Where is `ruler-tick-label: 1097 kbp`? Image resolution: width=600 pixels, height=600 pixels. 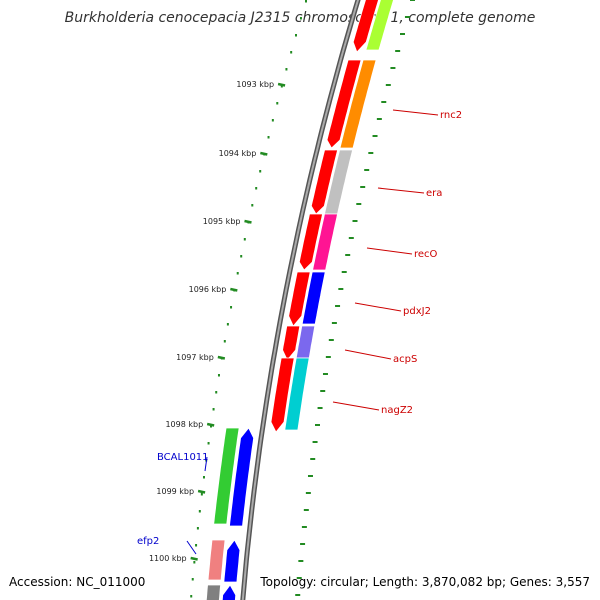
ruler-tick-label: 1097 kbp is located at coordinates (195, 357).